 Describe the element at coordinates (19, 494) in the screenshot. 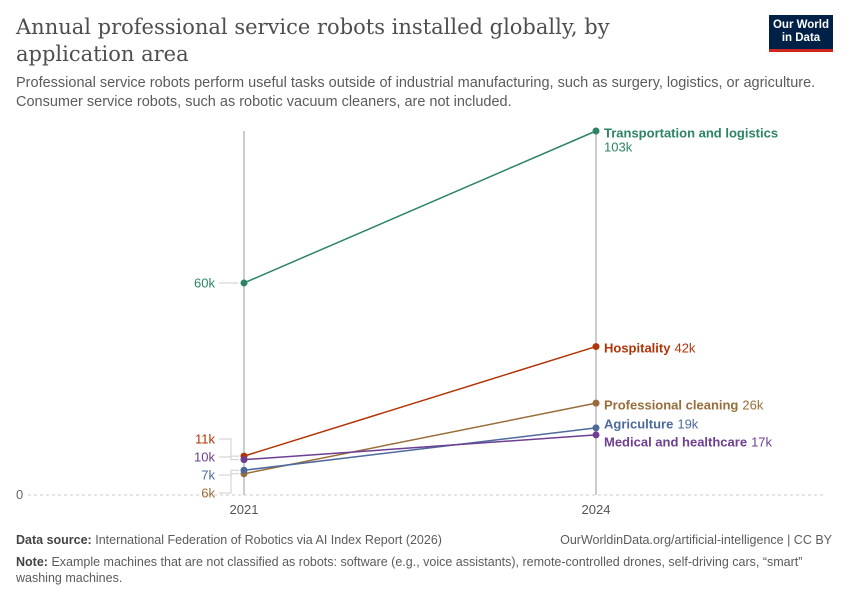

I see `y-tick-label: 0` at that location.